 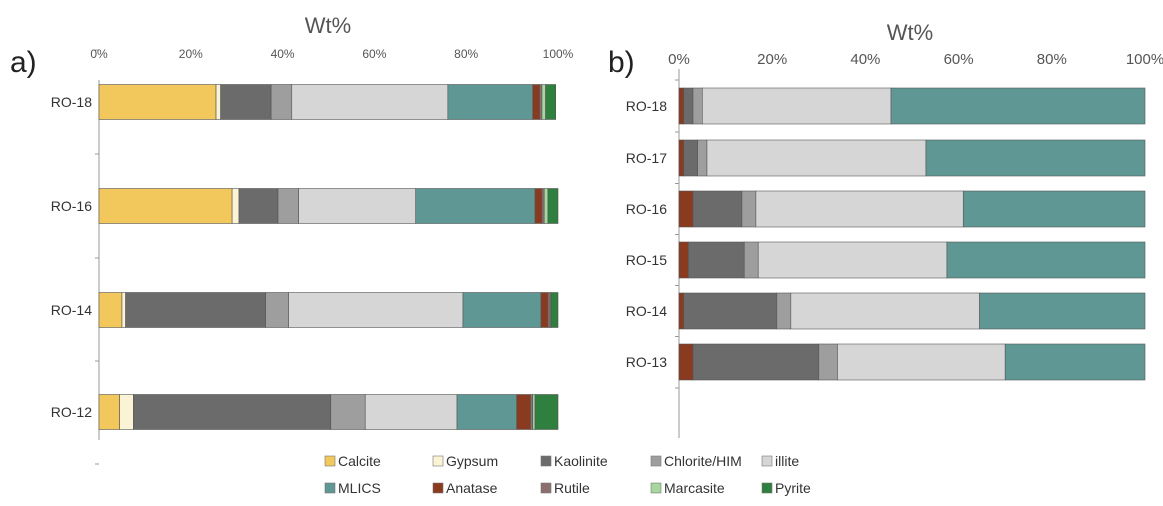 I want to click on panel-b-x-axis-title: Wt%, so click(x=910, y=32).